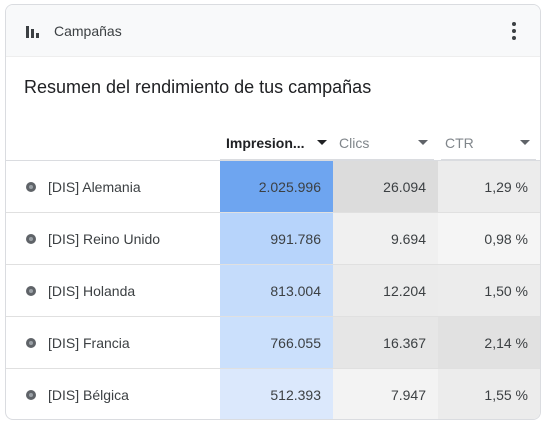 The width and height of the screenshot is (547, 424). I want to click on campaign-name-cell: [DIS] Francia, so click(113, 342).